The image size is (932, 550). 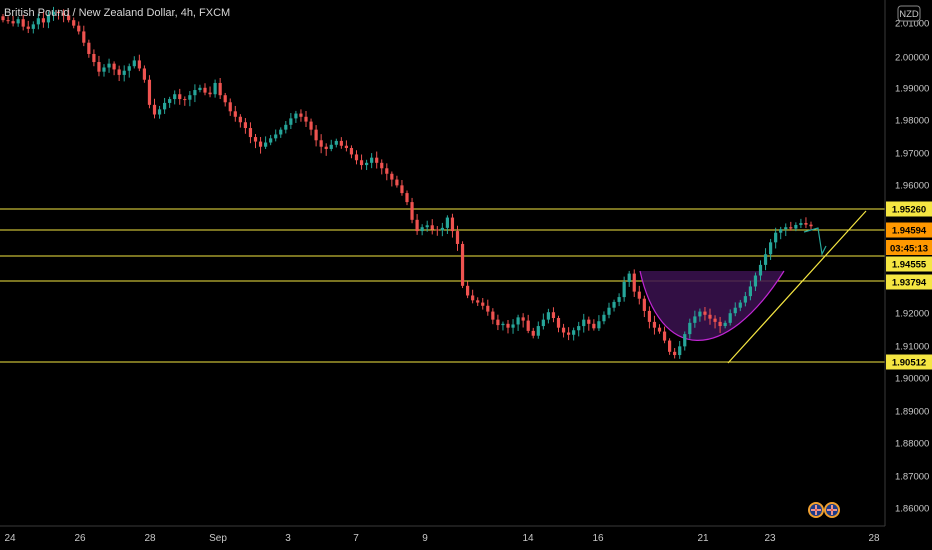 I want to click on time-tick-label: 23, so click(x=770, y=538).